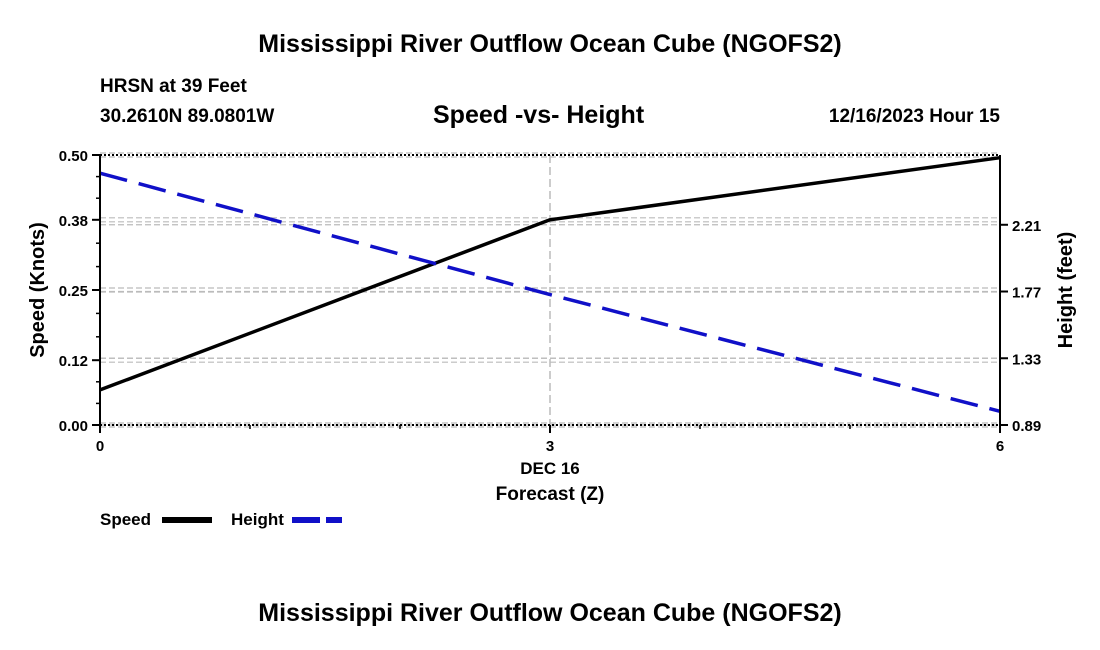 This screenshot has width=1100, height=650. I want to click on datetime-label: 12/16/2023 Hour 15, so click(914, 116).